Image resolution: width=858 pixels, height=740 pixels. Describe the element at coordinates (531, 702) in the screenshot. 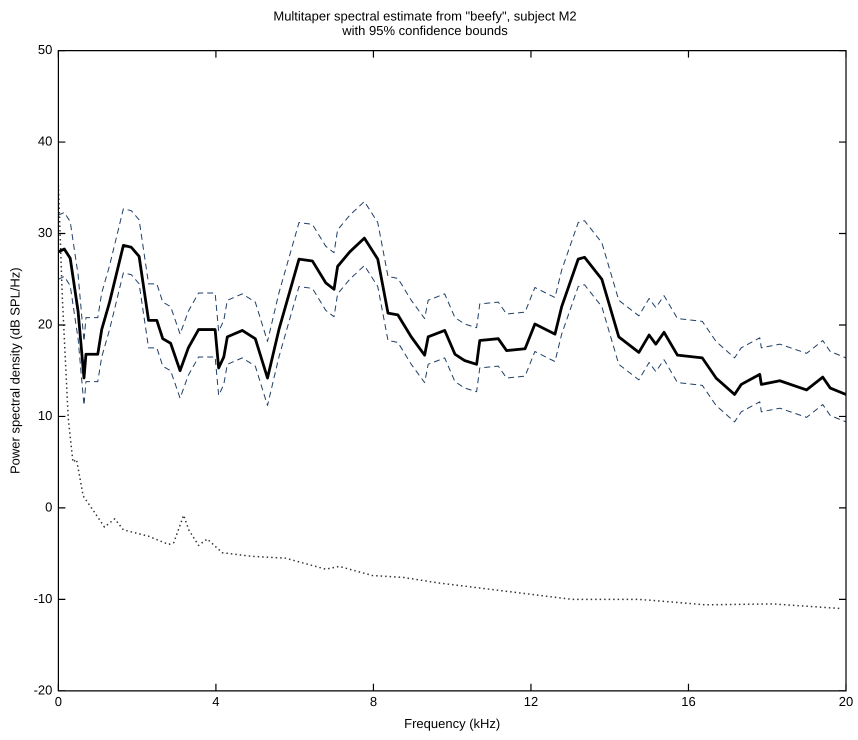

I see `x-tick-label: 12` at that location.